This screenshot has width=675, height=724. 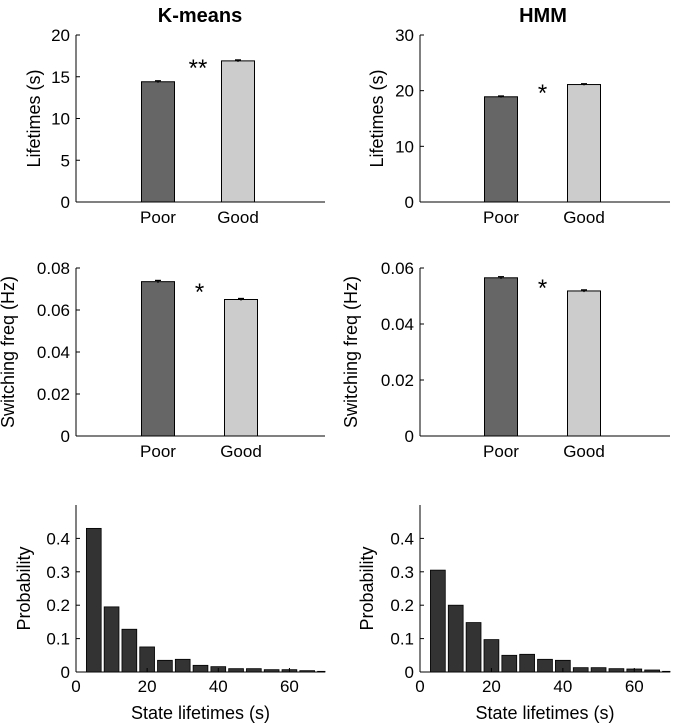 I want to click on chart-kmeans-lifetimes: 0 5 10 15 20 Lifetimes (s) Poor Good **, so click(x=174, y=126).